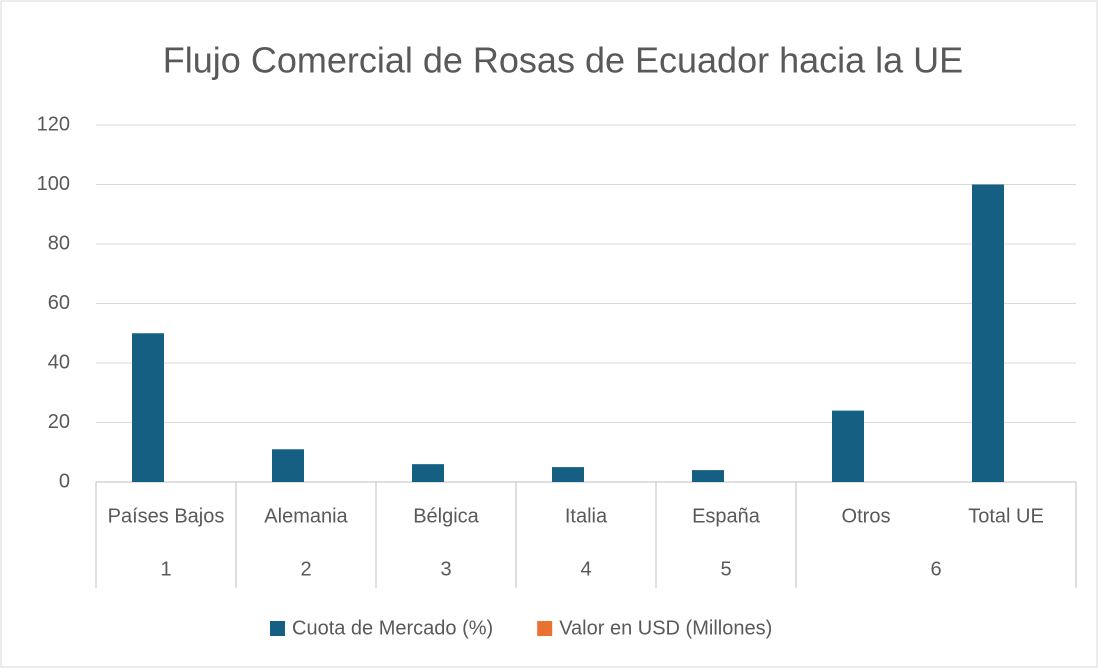 Image resolution: width=1098 pixels, height=668 pixels. What do you see at coordinates (725, 569) in the screenshot?
I see `group-label: 5` at bounding box center [725, 569].